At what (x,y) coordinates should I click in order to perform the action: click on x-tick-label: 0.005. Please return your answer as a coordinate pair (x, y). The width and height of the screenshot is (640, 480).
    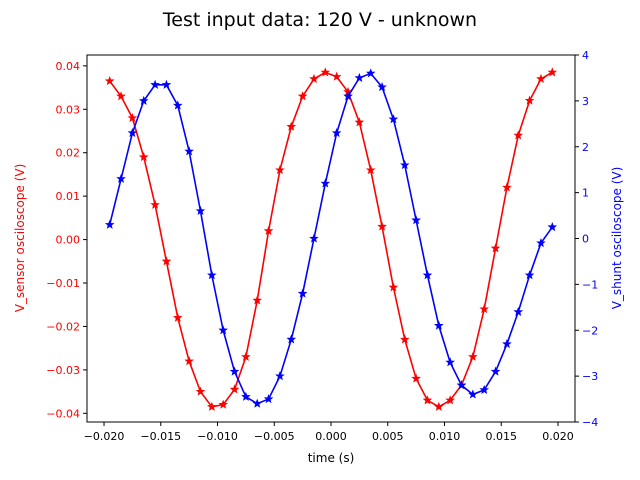
    Looking at the image, I should click on (388, 436).